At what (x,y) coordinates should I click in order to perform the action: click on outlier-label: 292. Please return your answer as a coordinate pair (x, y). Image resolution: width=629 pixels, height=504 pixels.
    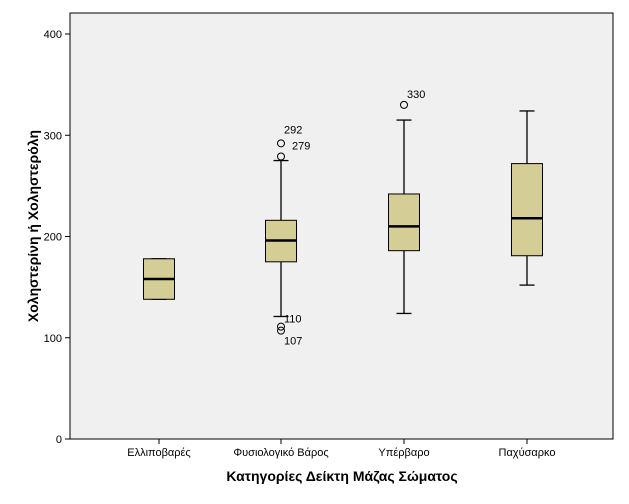
    Looking at the image, I should click on (293, 130).